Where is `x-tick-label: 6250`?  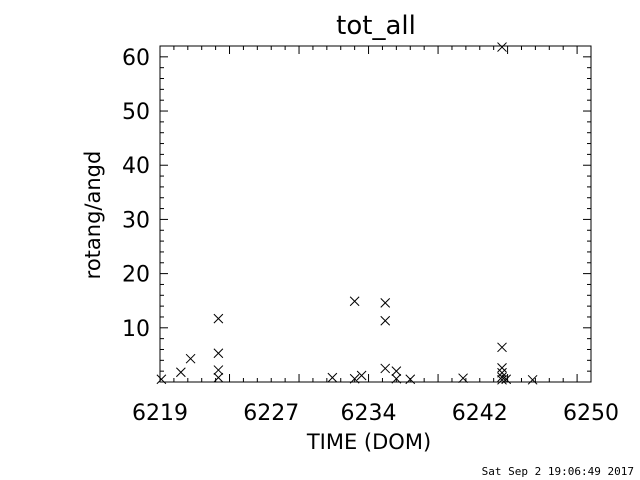
x-tick-label: 6250 is located at coordinates (591, 413).